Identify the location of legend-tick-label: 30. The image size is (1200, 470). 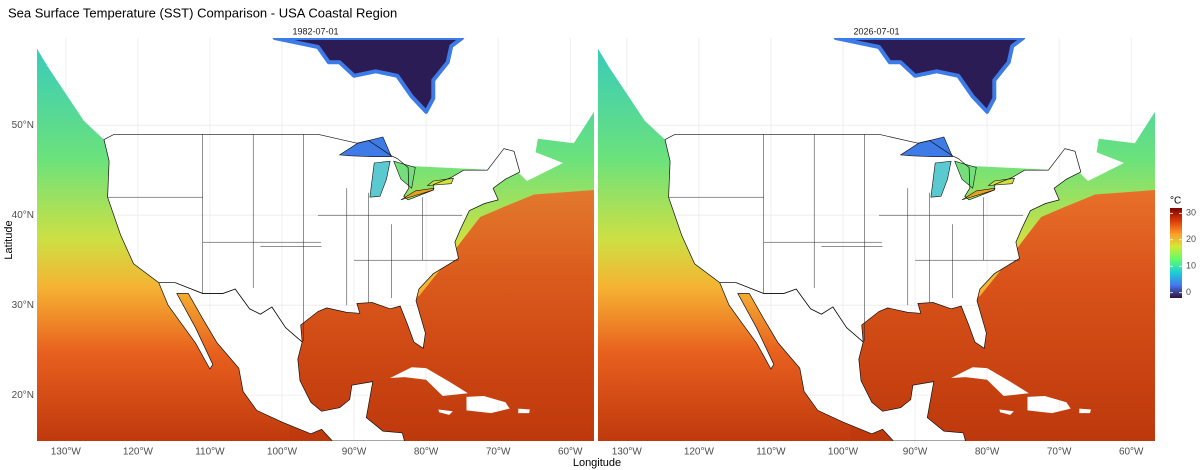
(1191, 213).